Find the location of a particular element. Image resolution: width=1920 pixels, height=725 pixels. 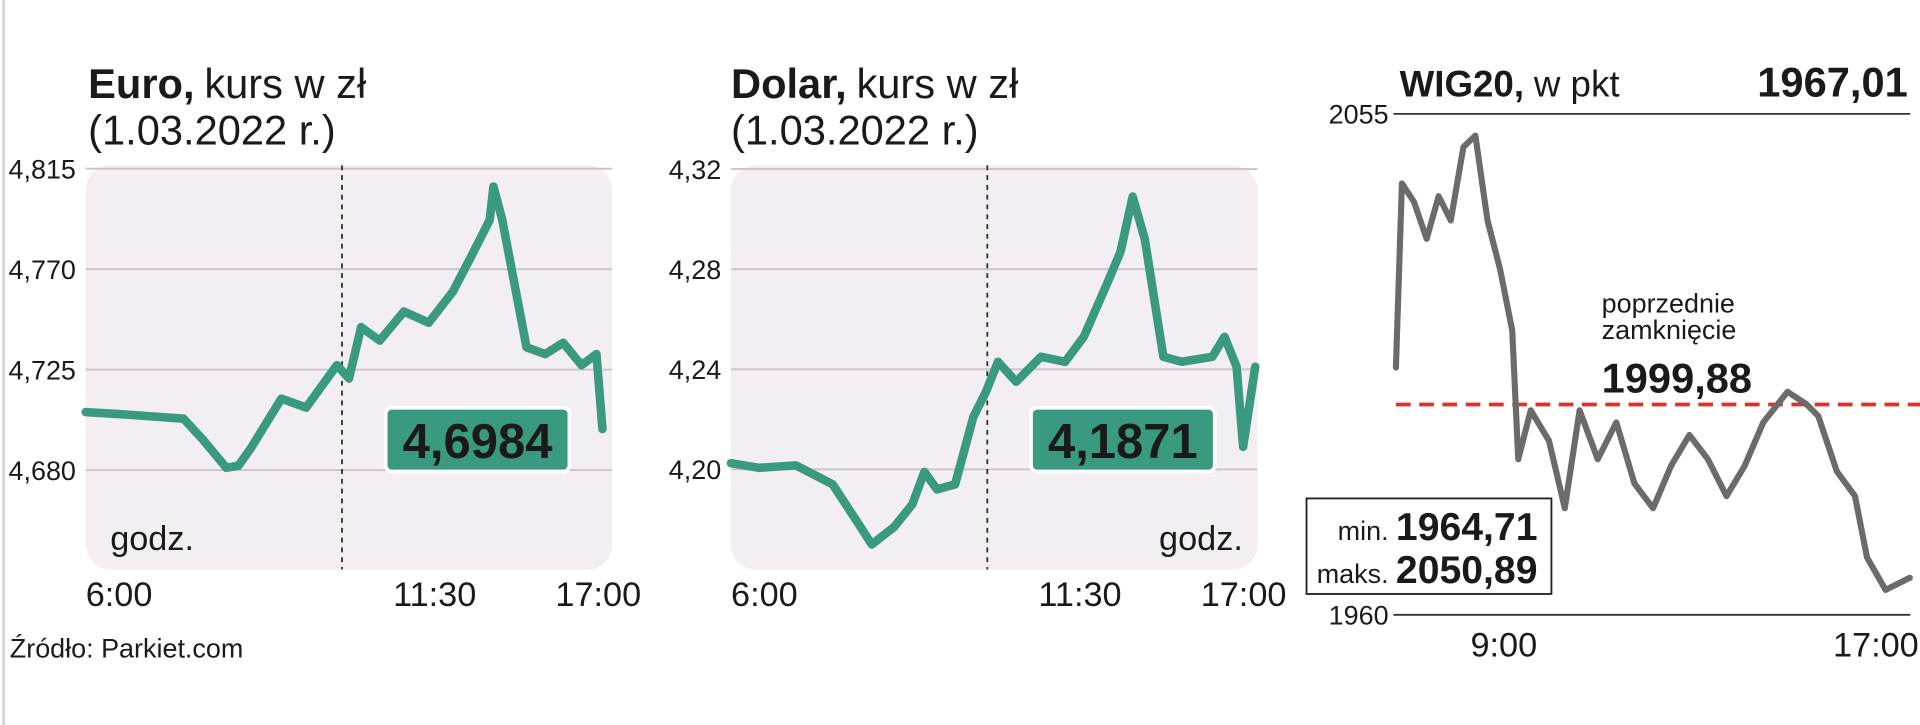

y-tick-label: 4,725 is located at coordinates (42, 370).